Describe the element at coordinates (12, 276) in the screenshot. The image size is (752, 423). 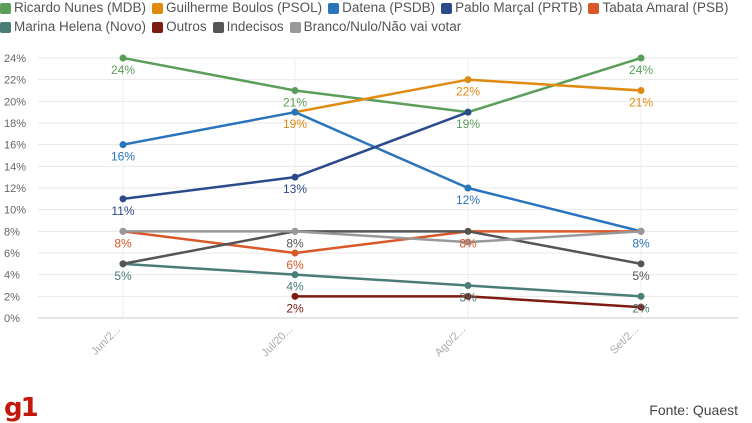
I see `y-tick-label: 4%` at that location.